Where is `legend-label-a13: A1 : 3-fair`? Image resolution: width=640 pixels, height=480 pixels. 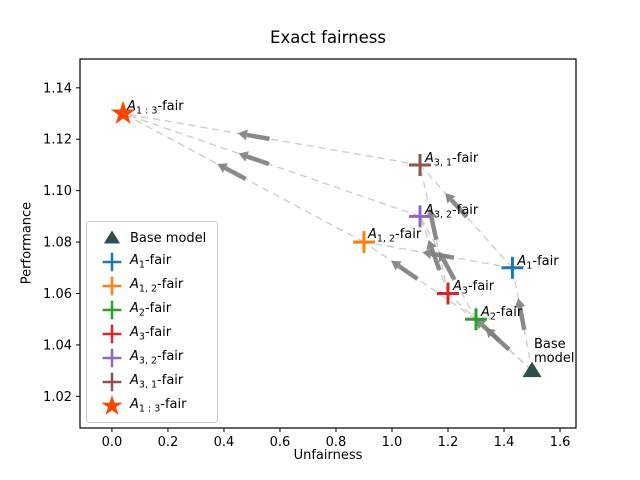
legend-label-a13: A1 : 3-fair is located at coordinates (158, 406).